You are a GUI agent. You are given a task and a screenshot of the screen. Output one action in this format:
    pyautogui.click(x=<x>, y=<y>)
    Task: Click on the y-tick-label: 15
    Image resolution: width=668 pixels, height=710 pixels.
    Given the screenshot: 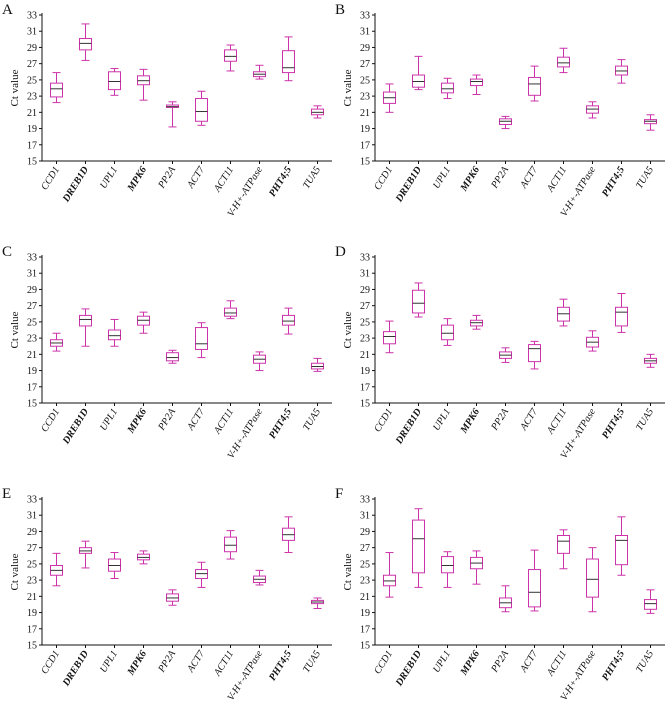 What is the action you would take?
    pyautogui.click(x=32, y=162)
    